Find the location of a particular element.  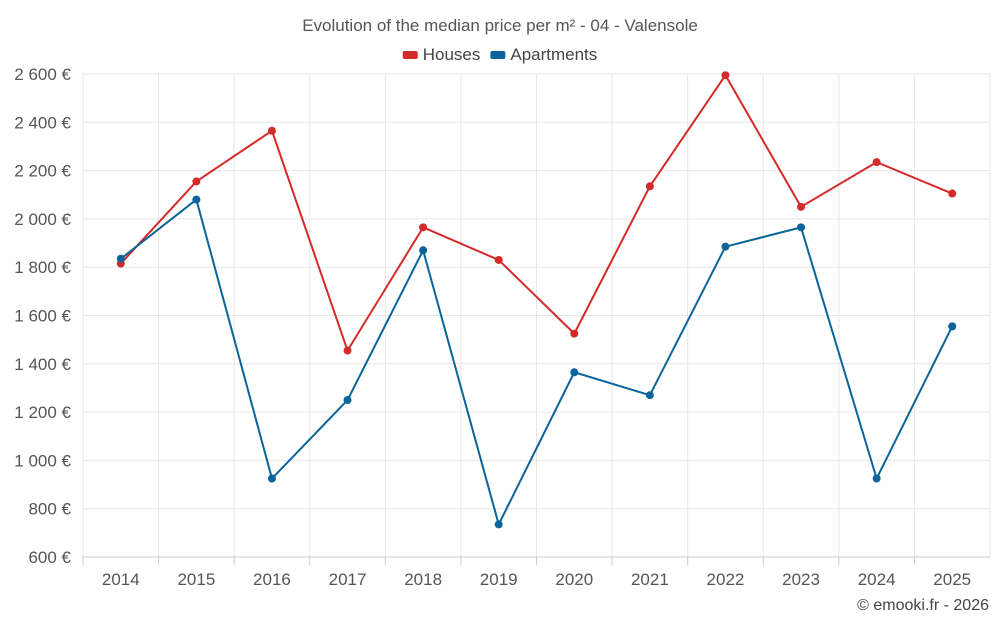

x-tick-label: 2025 is located at coordinates (952, 579).